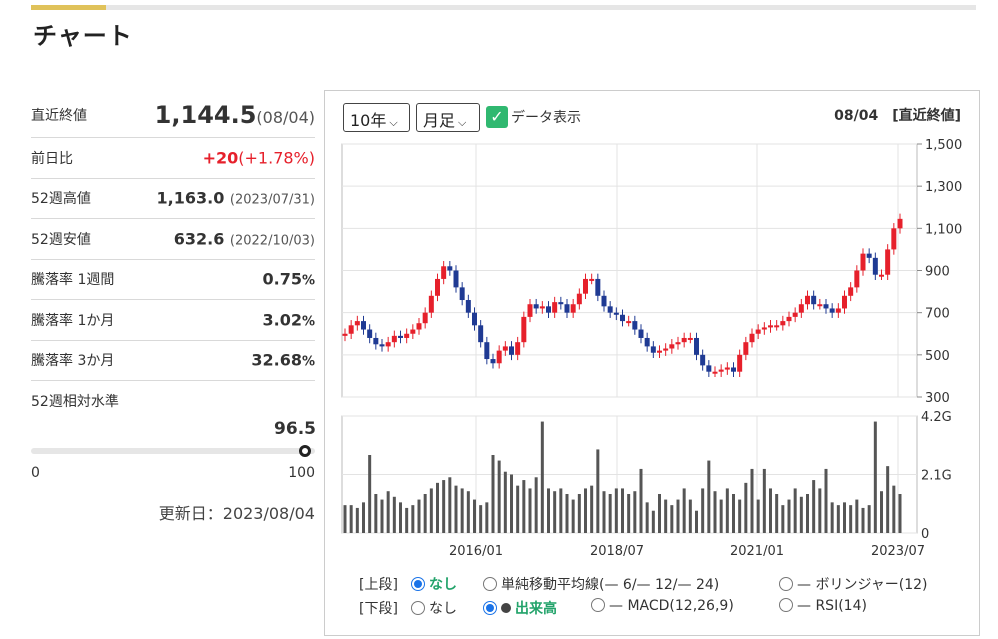 The height and width of the screenshot is (639, 998). Describe the element at coordinates (926, 116) in the screenshot. I see `as-of-label: [直近終値]` at that location.